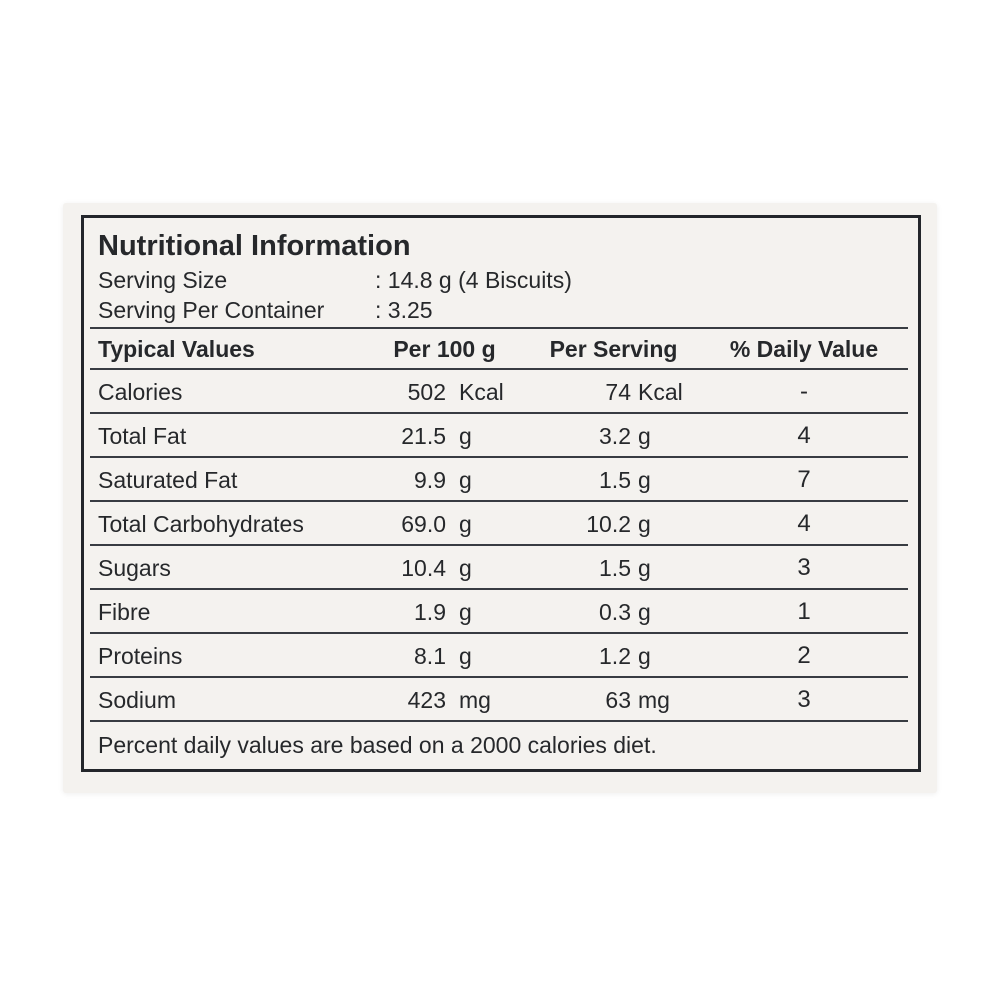 The height and width of the screenshot is (1000, 1000). I want to click on nutrient-name: Total Carbohydrates, so click(201, 523).